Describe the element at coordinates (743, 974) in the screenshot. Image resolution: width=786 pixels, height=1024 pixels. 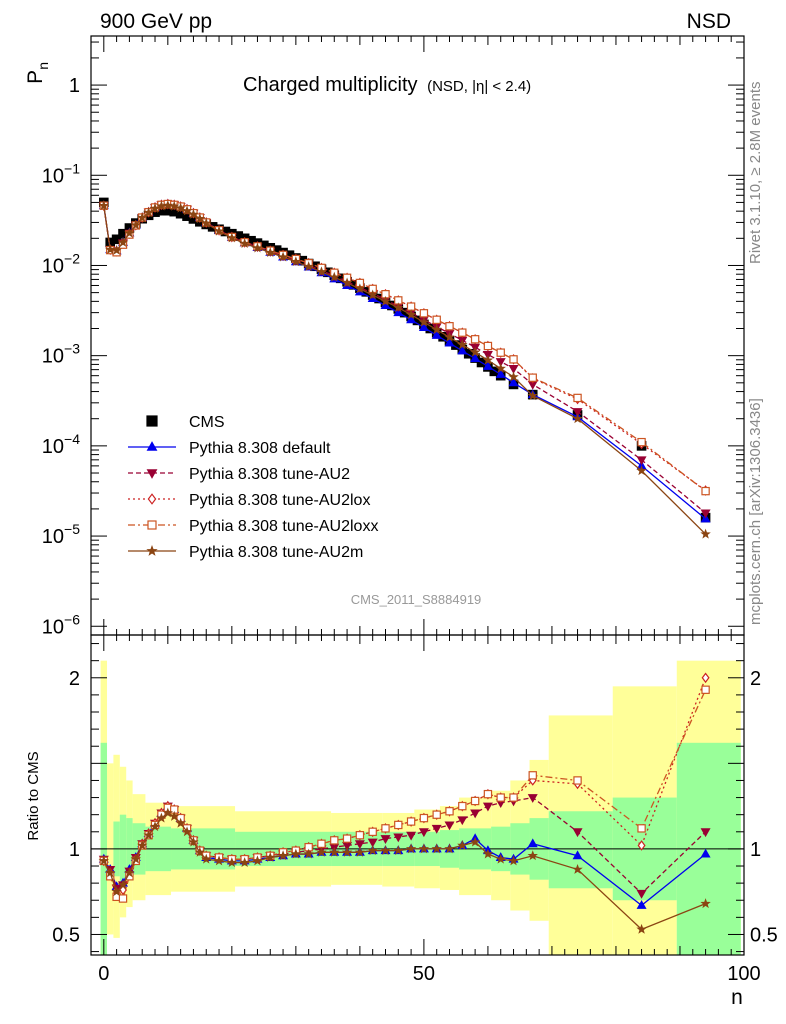
I see `x-tick-label: 100` at that location.